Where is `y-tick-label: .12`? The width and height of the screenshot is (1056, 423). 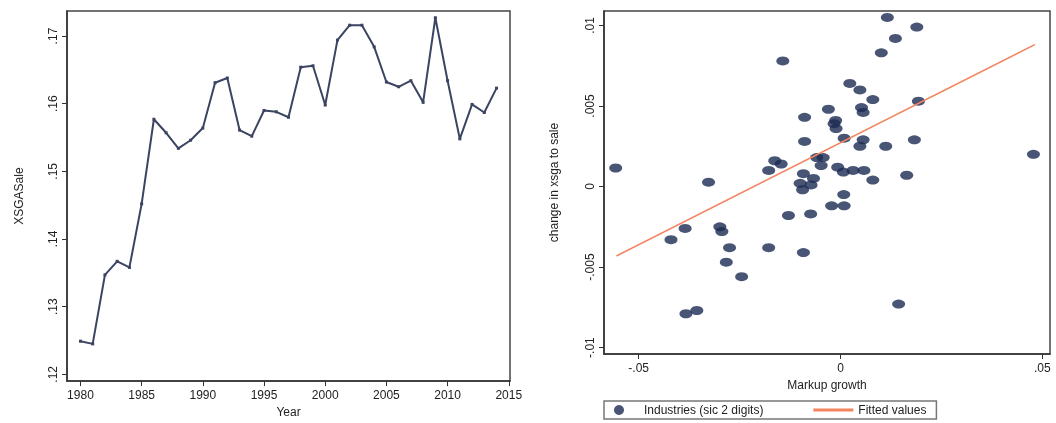
y-tick-label: .12 is located at coordinates (53, 374).